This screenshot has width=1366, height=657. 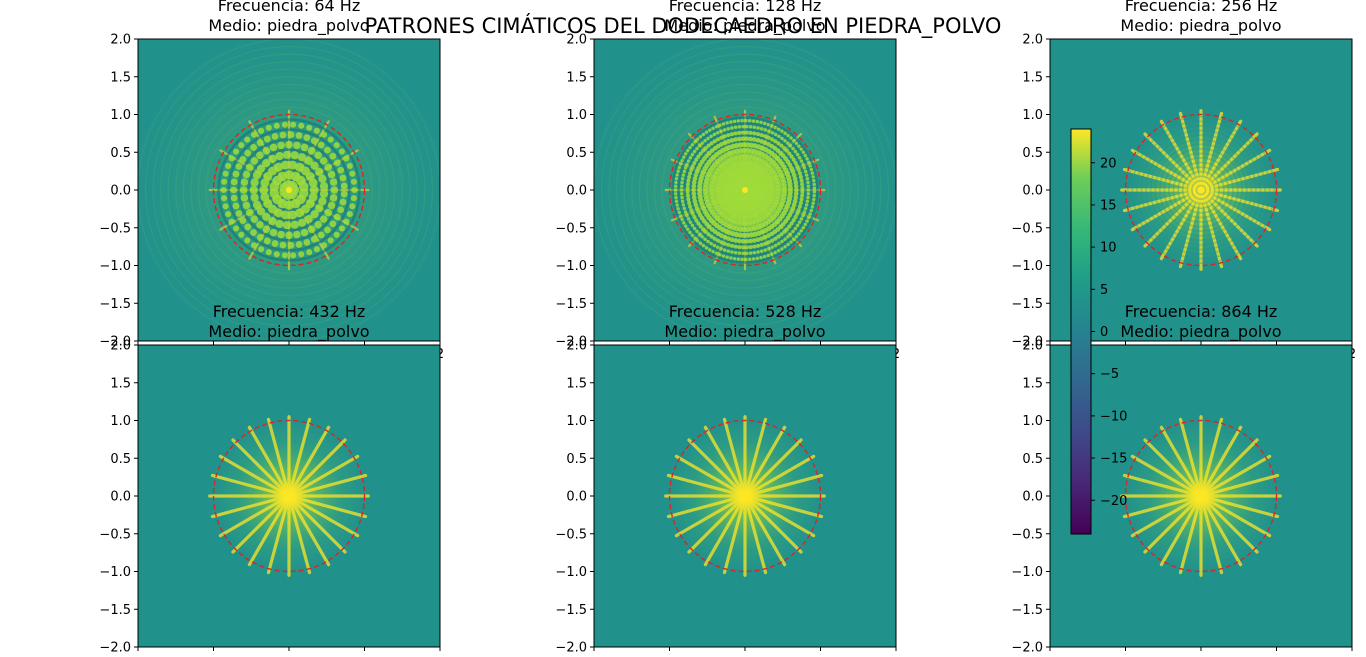 I want to click on y-tick-label: 1.5, so click(x=120, y=383).